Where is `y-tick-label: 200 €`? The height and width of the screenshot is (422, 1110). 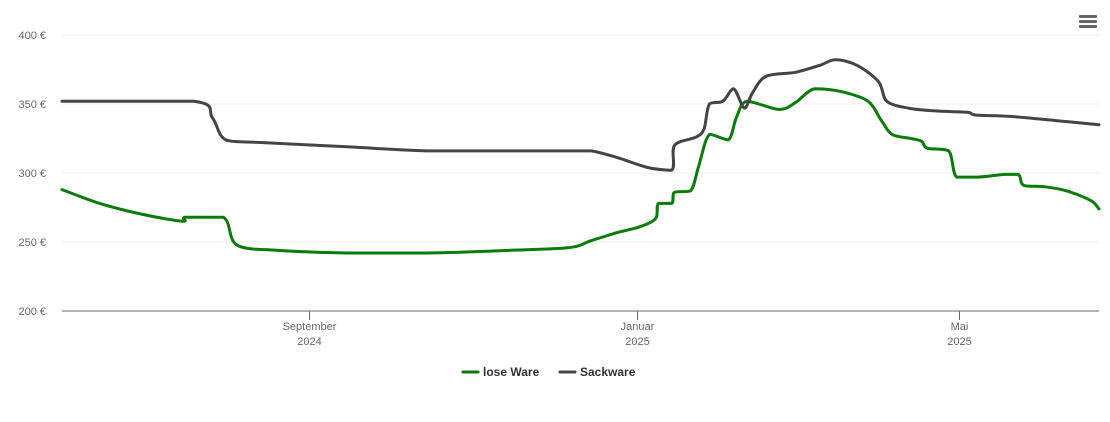 y-tick-label: 200 € is located at coordinates (32, 312).